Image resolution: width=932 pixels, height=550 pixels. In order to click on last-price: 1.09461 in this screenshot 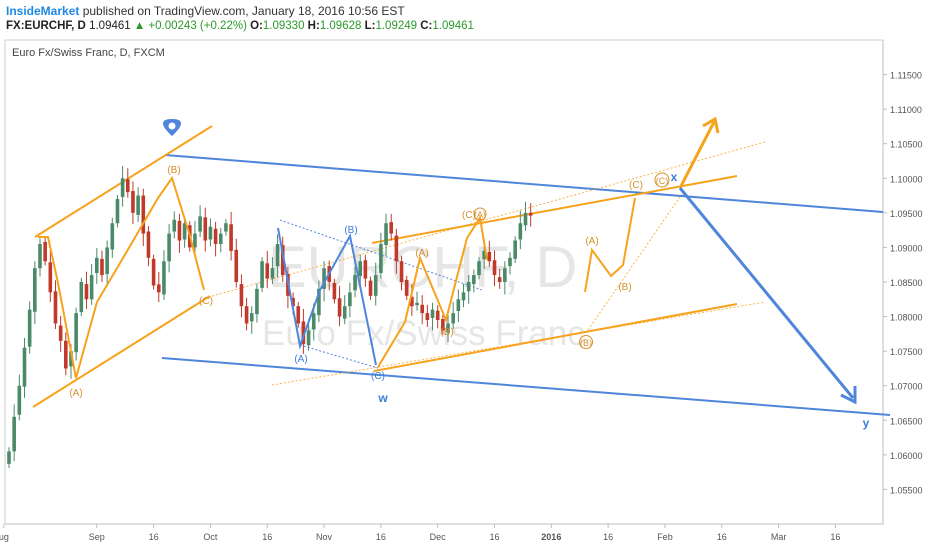, I will do `click(110, 26)`.